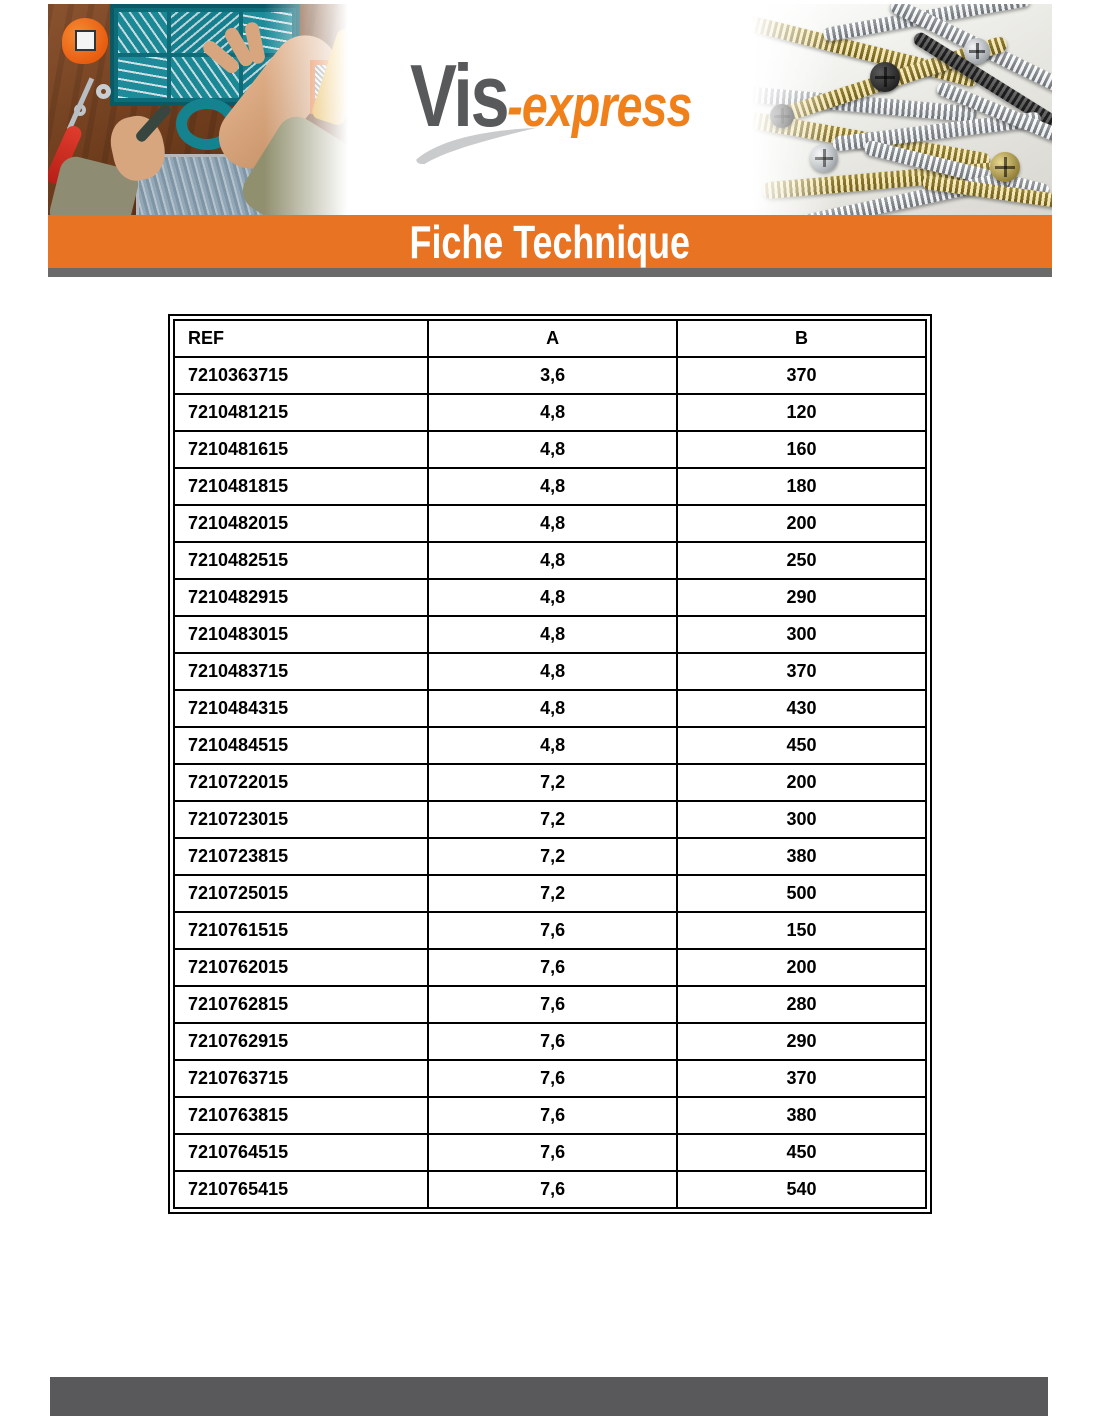 The width and height of the screenshot is (1100, 1422). I want to click on table-row: 7210762915 7,6 290, so click(549, 1041).